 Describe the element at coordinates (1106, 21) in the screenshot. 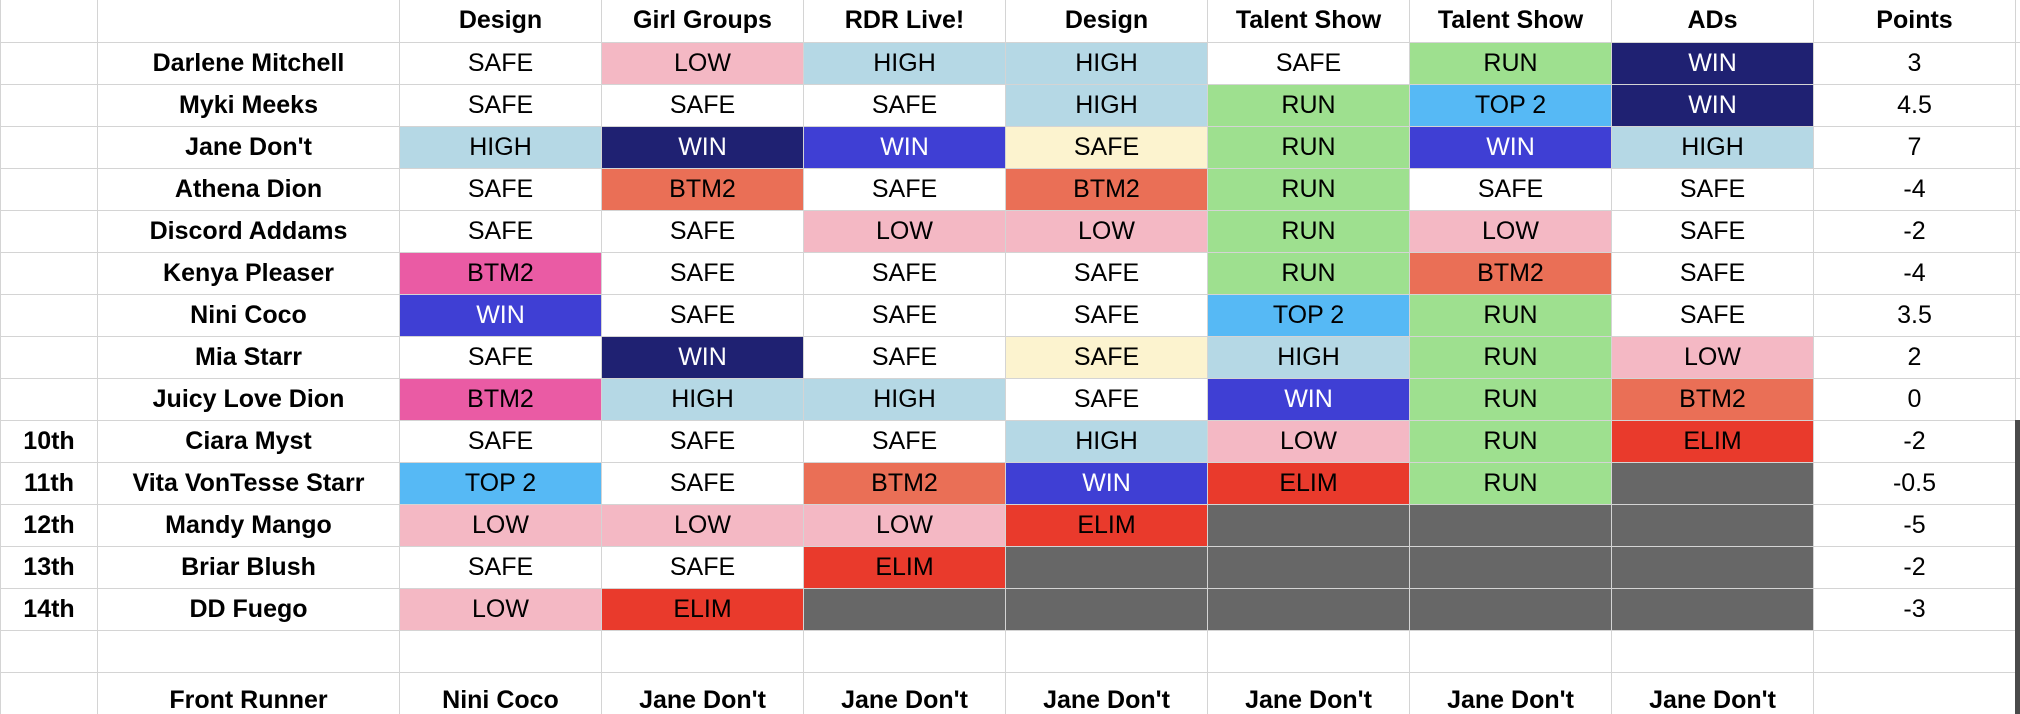

I see `episode-header-cell: Design` at that location.